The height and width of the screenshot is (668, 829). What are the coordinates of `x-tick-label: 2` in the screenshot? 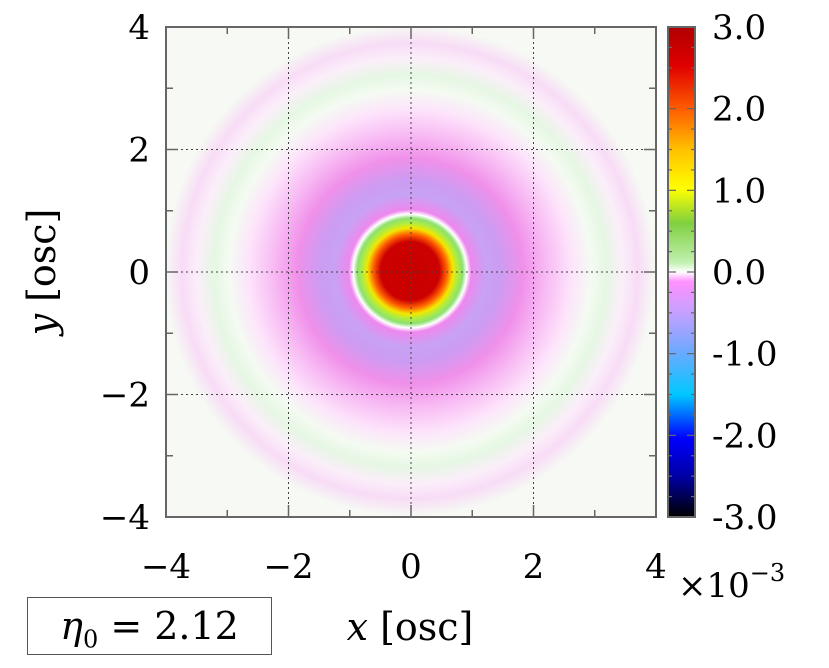 It's located at (534, 567).